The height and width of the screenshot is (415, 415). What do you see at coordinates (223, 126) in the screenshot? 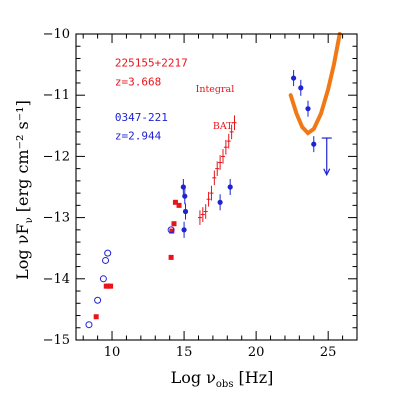
I see `annotation-label: BAT` at bounding box center [223, 126].